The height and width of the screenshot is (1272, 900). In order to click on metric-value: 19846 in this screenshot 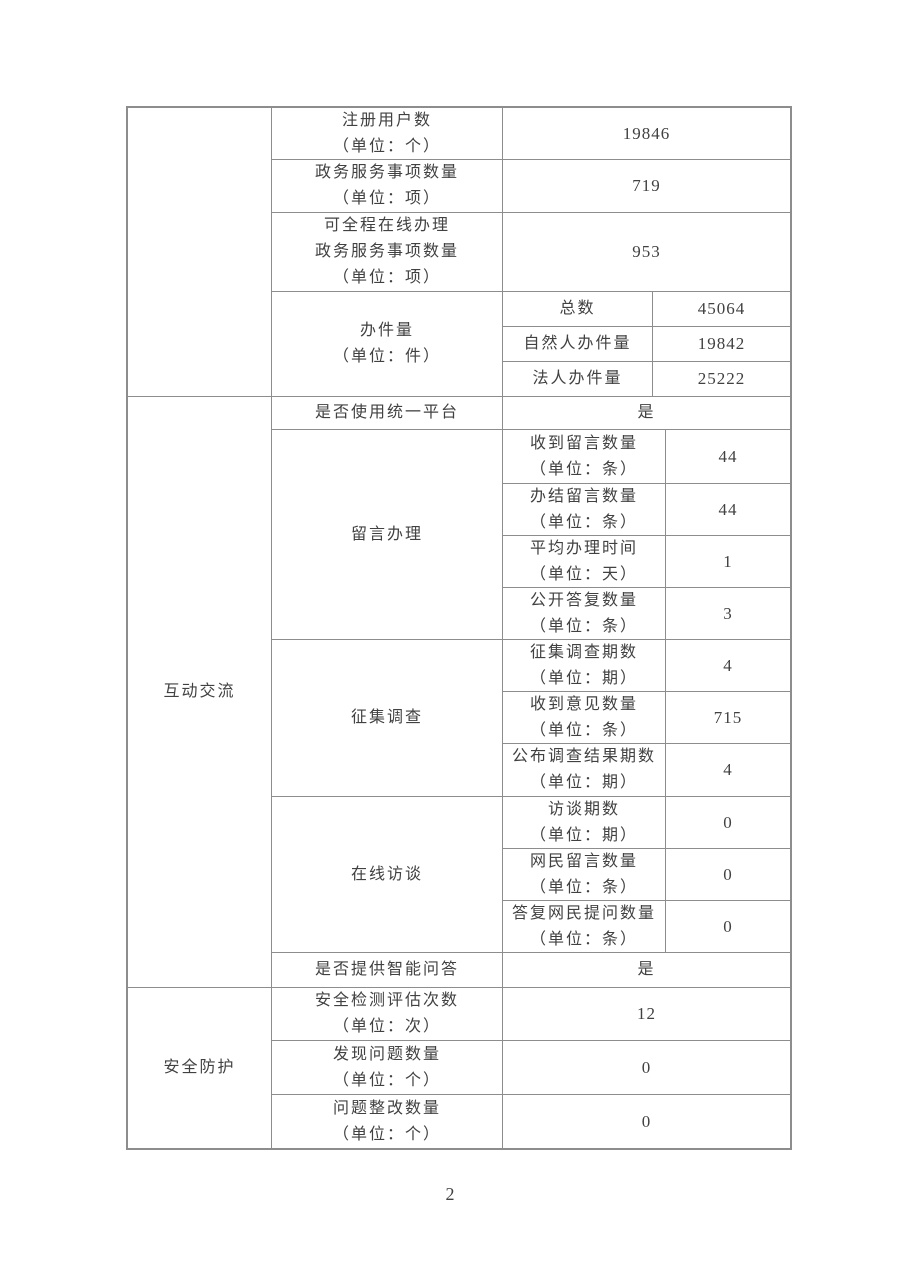, I will do `click(646, 134)`.